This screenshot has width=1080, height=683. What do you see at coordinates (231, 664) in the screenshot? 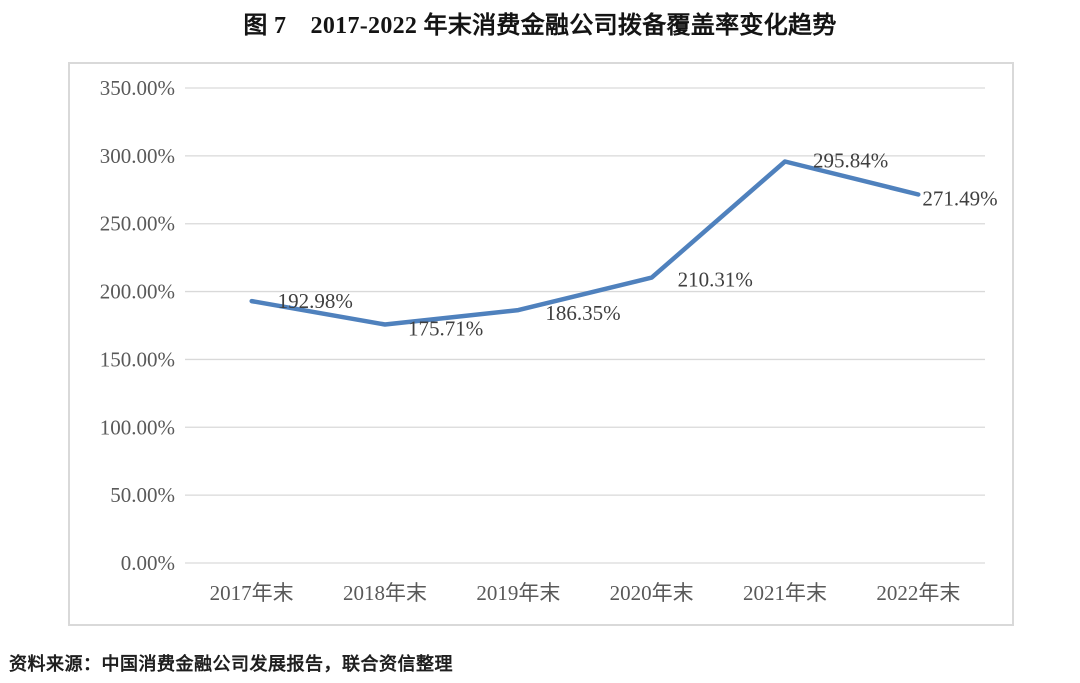
I see `source-note: 资料来源：中国消费金融公司发展报告，联合资信整理` at bounding box center [231, 664].